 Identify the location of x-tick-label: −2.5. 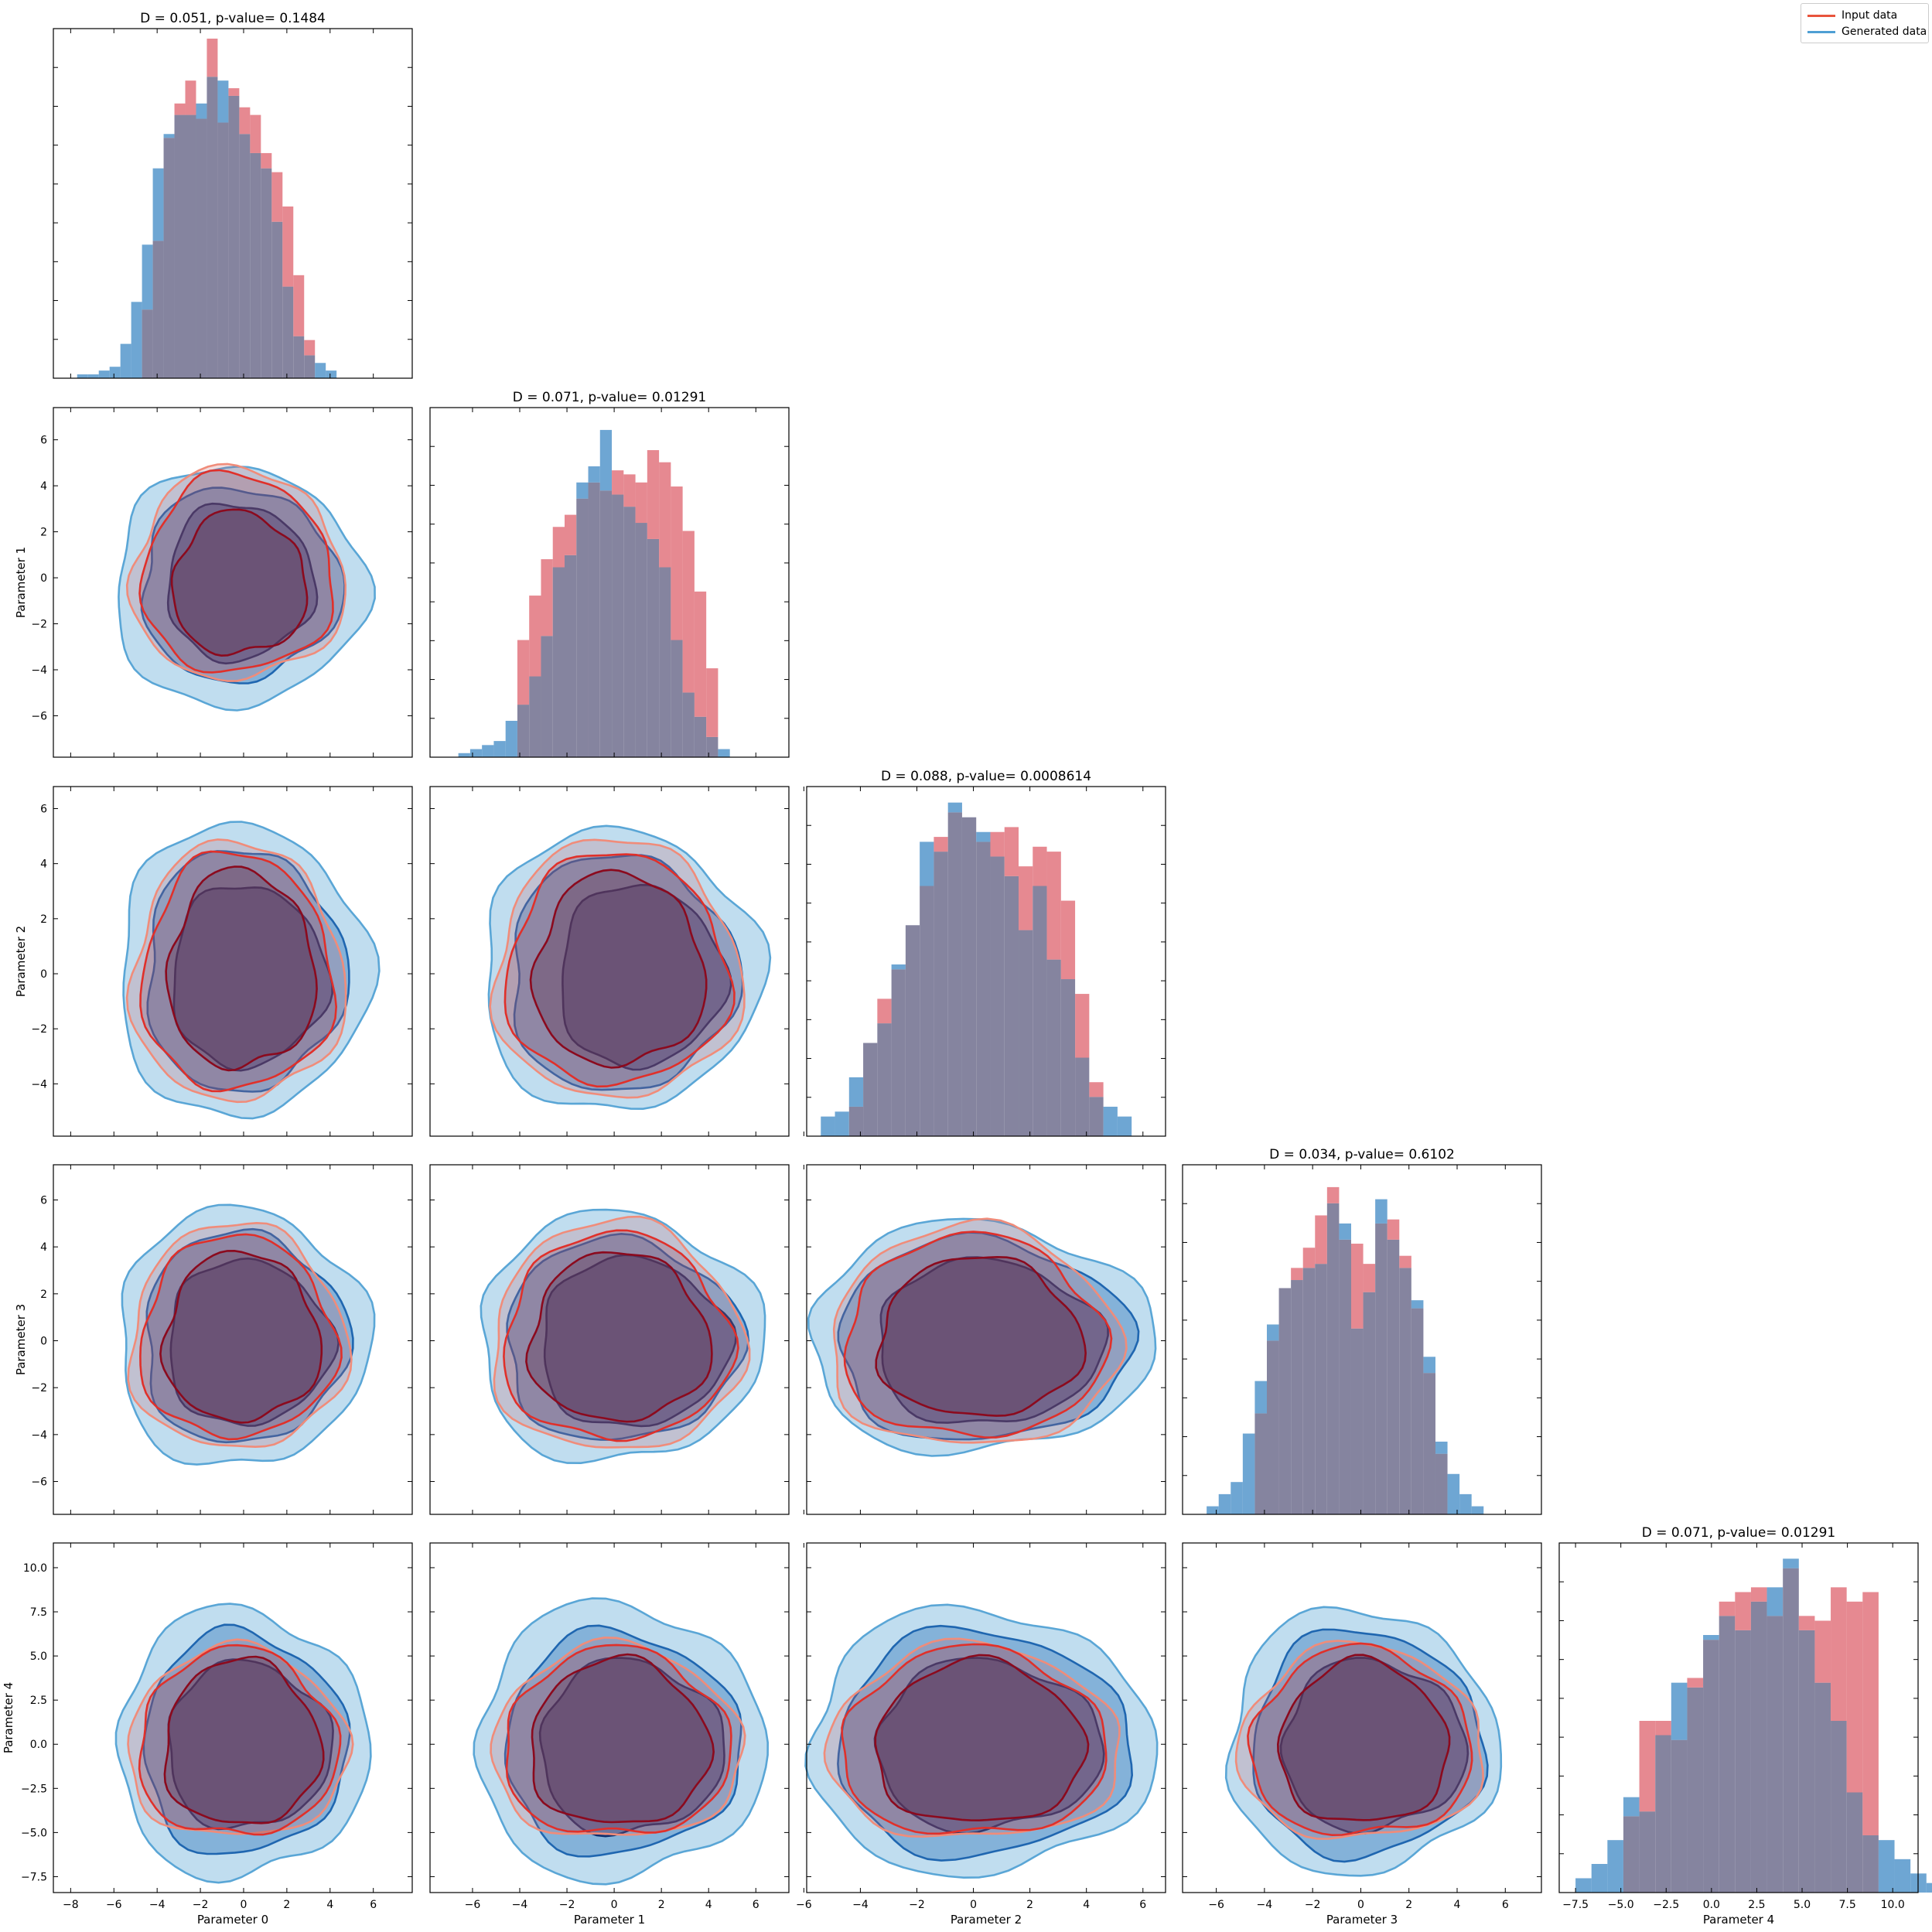
(1666, 1905).